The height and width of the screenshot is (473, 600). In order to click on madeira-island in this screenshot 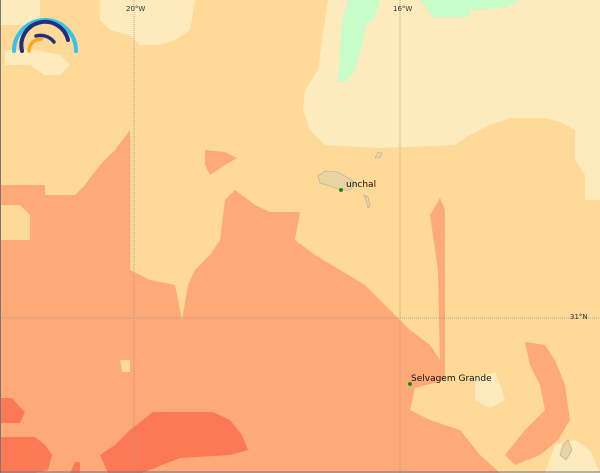, I will do `click(337, 180)`.